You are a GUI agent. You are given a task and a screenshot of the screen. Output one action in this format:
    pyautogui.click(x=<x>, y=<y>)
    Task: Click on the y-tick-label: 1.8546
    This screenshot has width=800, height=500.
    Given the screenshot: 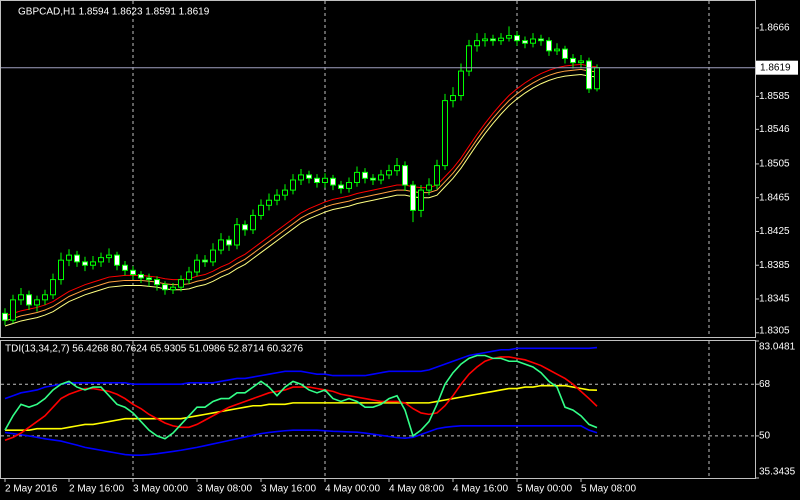 What is the action you would take?
    pyautogui.click(x=774, y=129)
    